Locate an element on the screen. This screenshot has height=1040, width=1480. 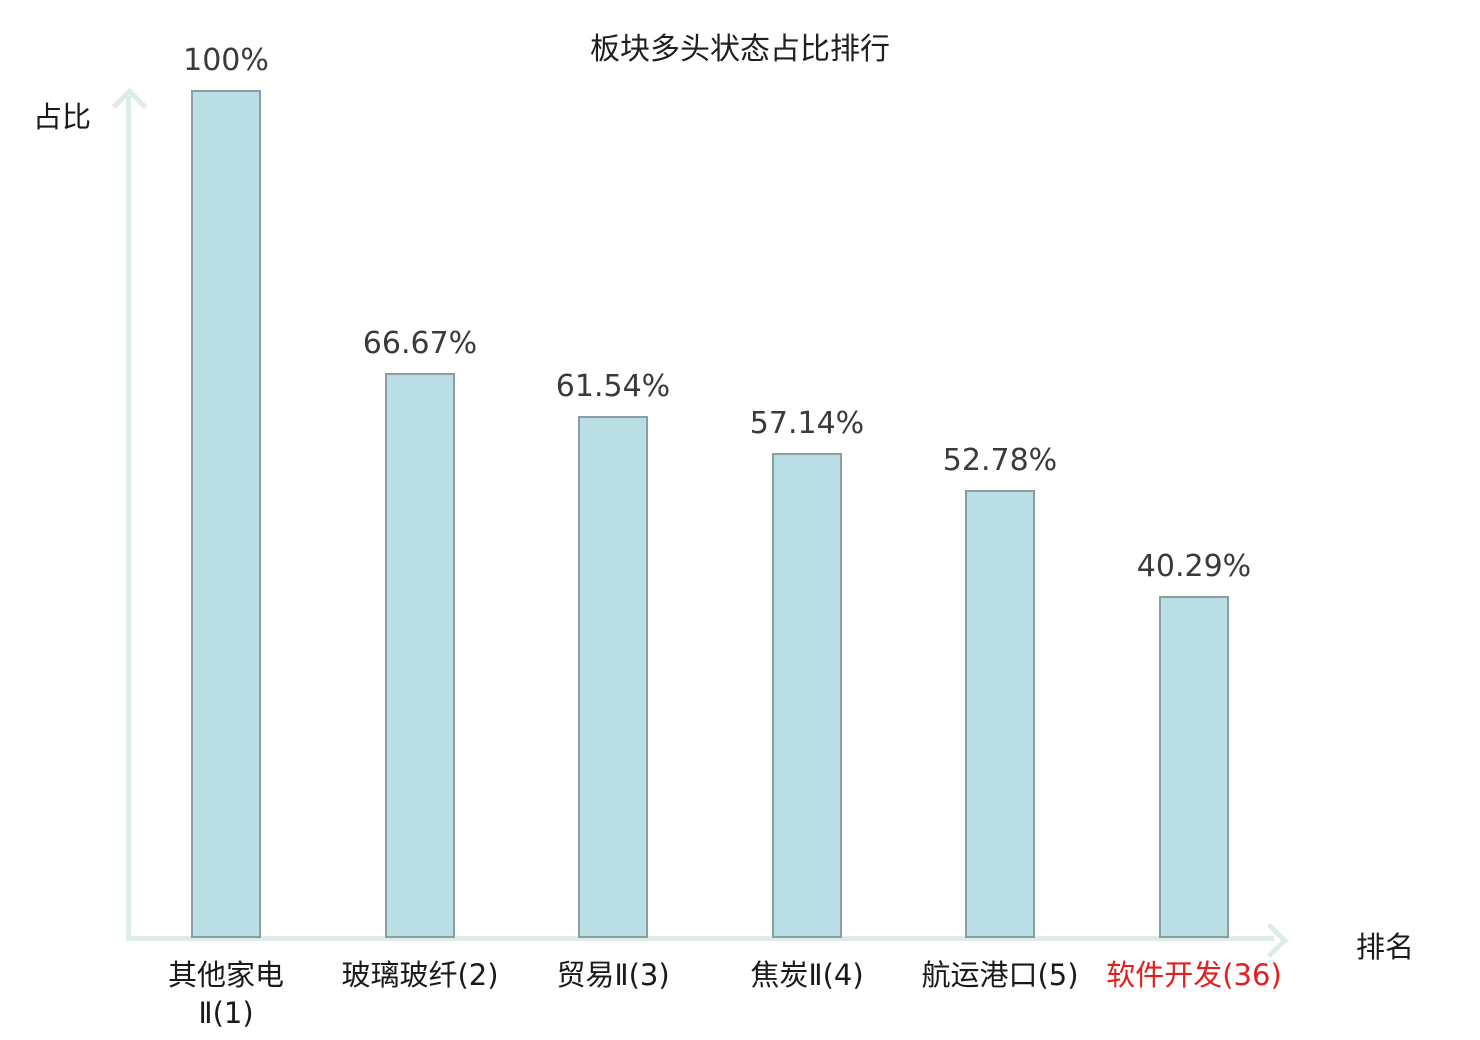
x-axis-arrow-icon is located at coordinates (1270, 940).